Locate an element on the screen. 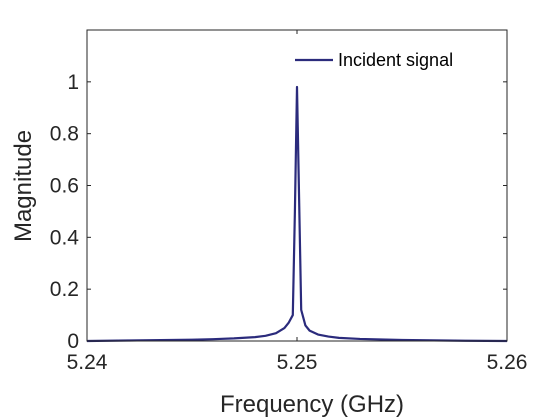 The image size is (560, 420). legend: Incident signal is located at coordinates (374, 60).